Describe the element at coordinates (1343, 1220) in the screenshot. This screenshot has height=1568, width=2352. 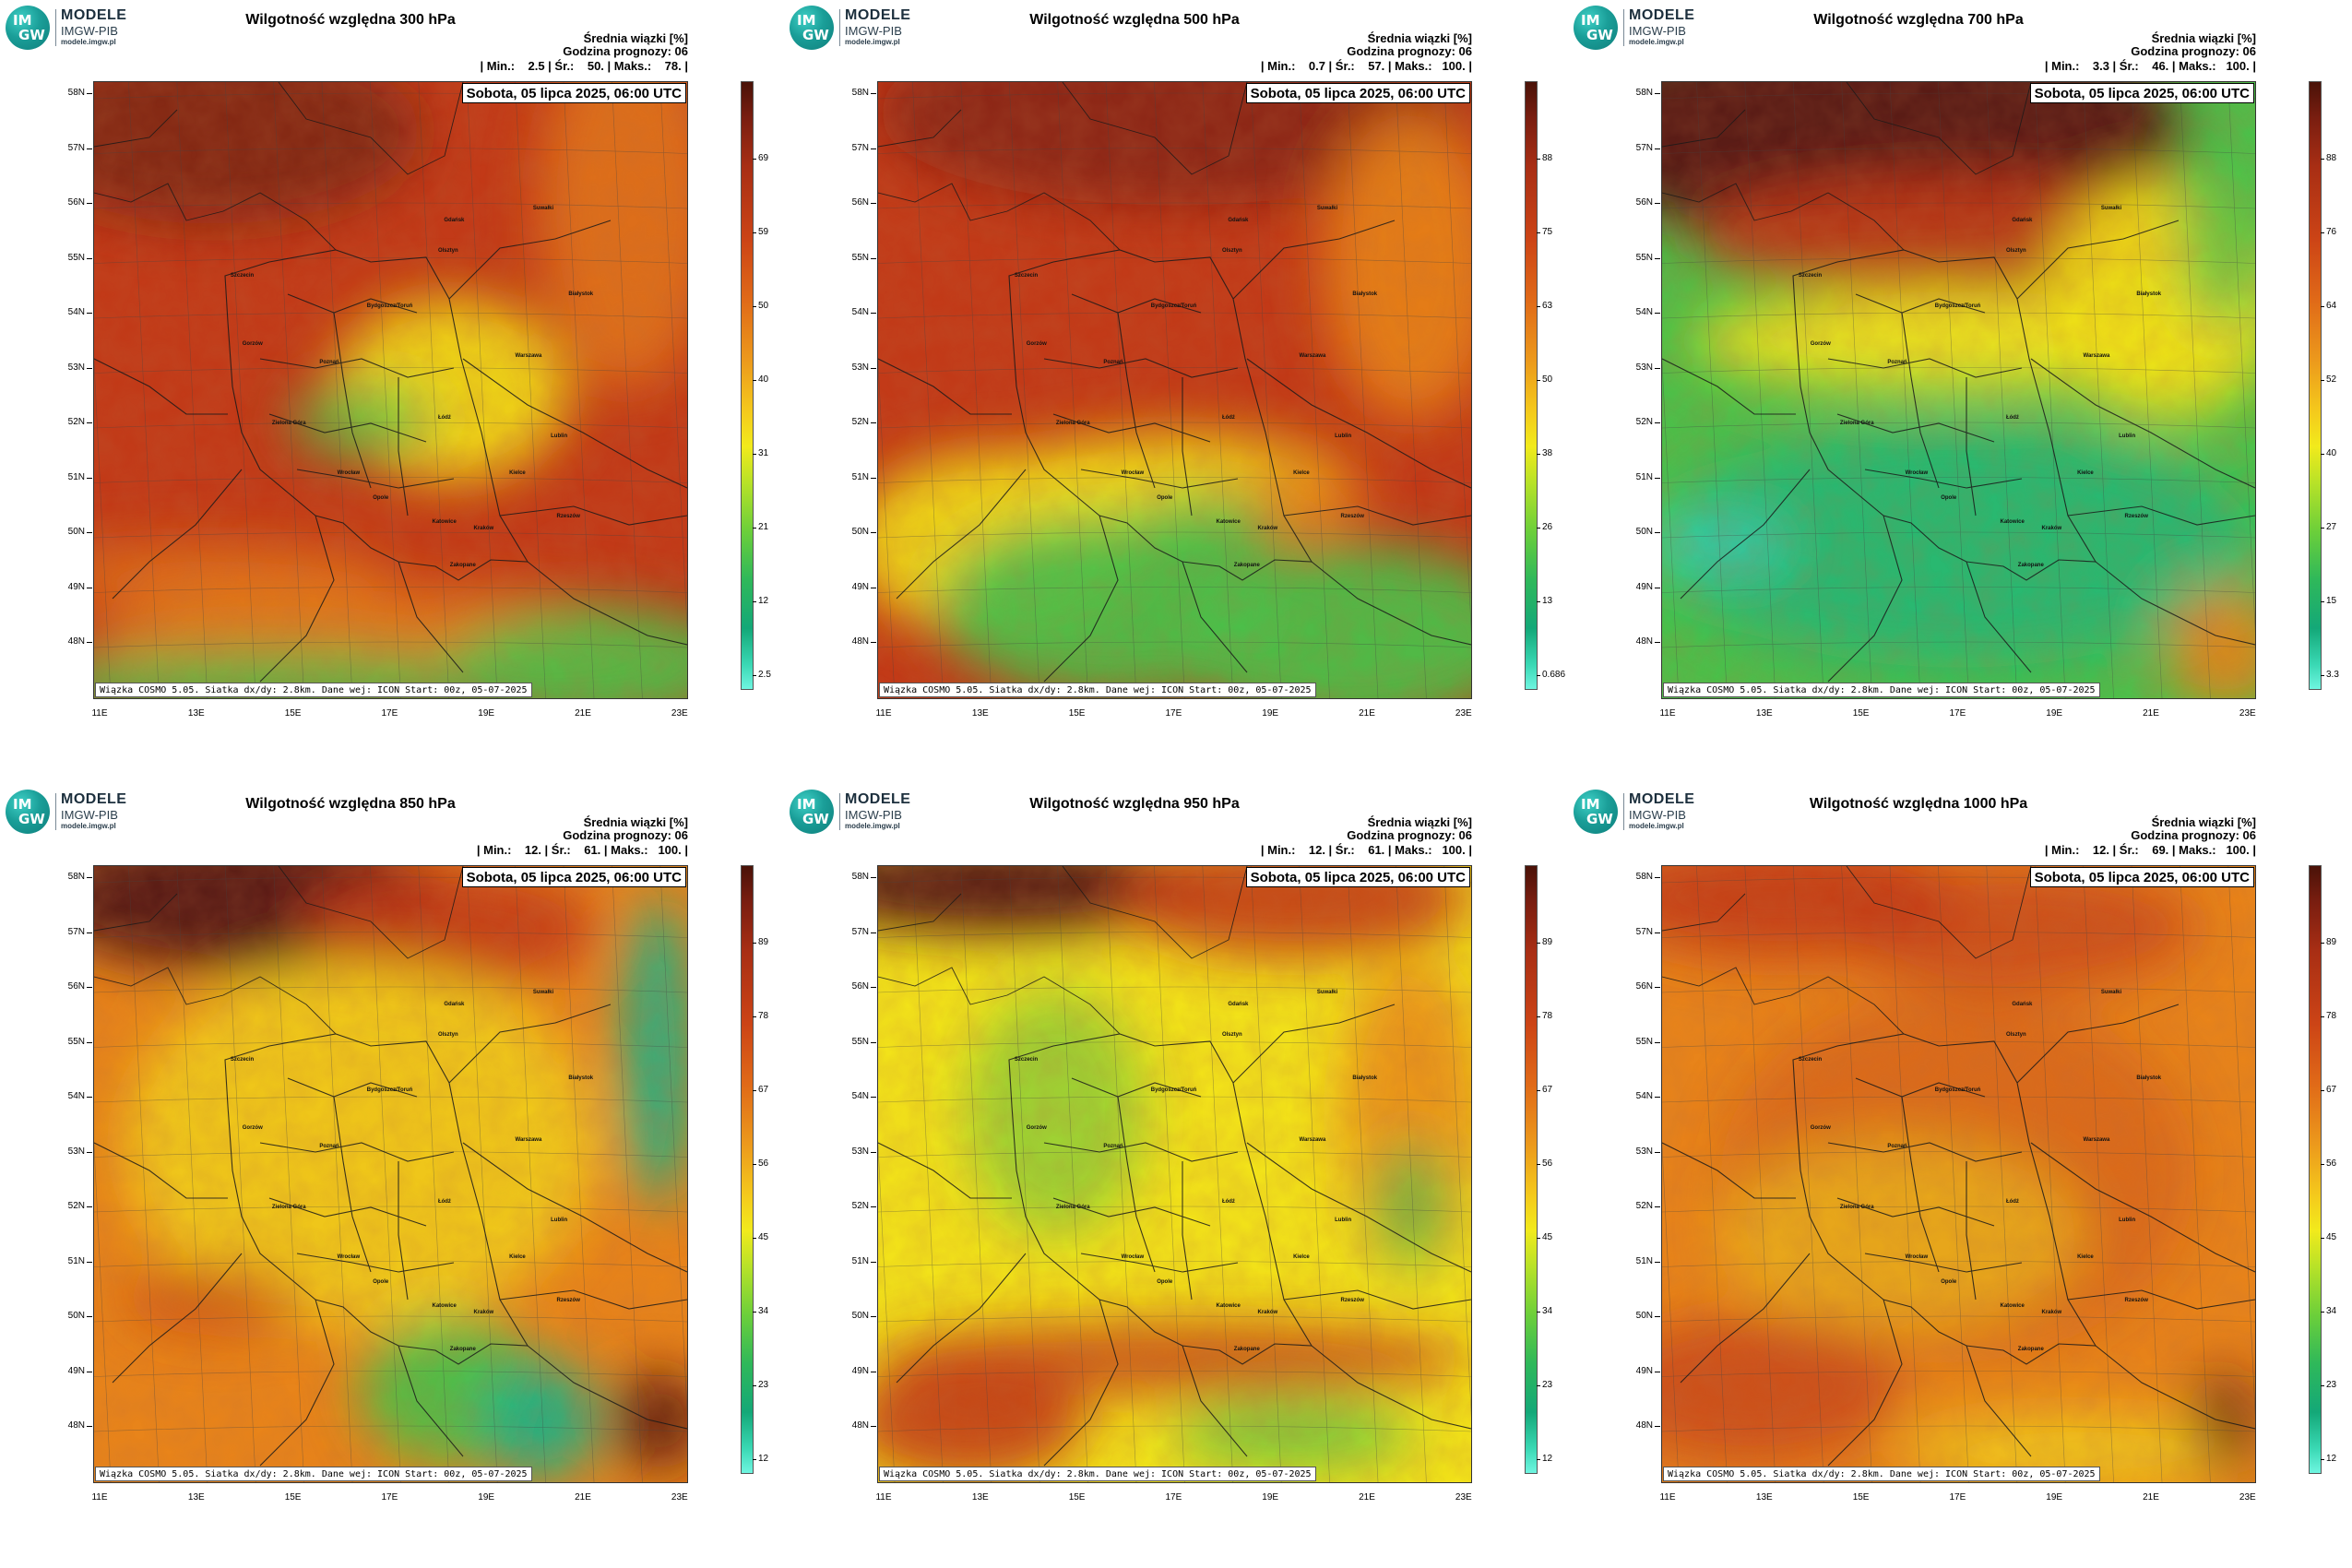
I see `city-label: Lublin` at that location.